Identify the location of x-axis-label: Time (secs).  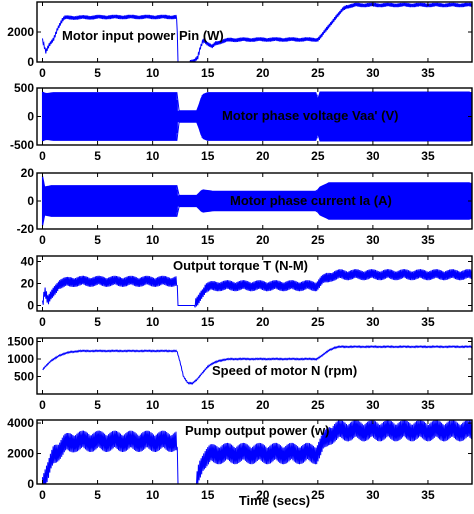
(274, 500).